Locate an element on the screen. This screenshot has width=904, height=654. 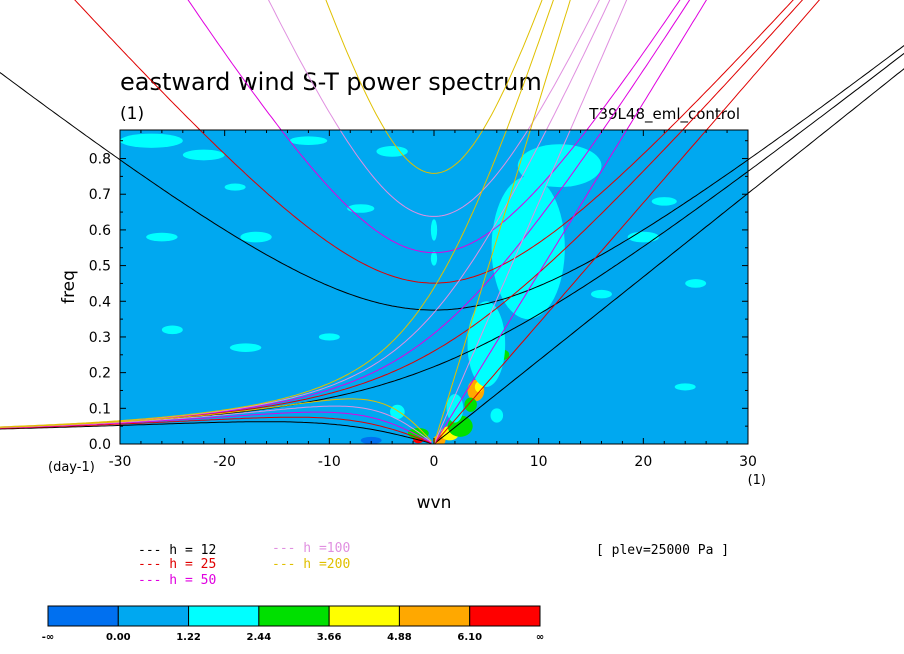
chart-subtitle-right: T39L48_eml_control is located at coordinates (664, 114).